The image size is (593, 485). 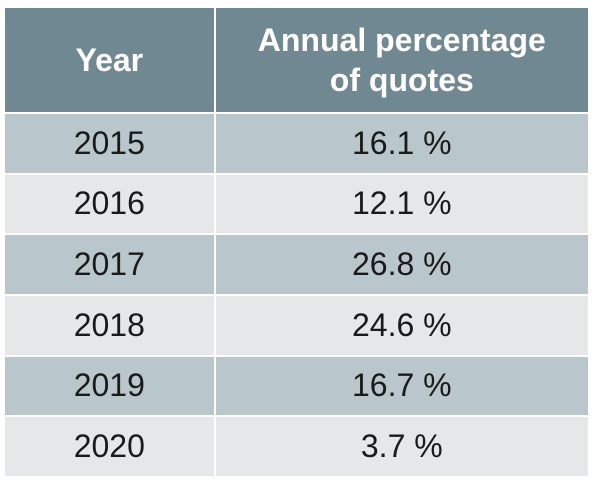 I want to click on cell-percentage: 3.7 %, so click(x=402, y=446).